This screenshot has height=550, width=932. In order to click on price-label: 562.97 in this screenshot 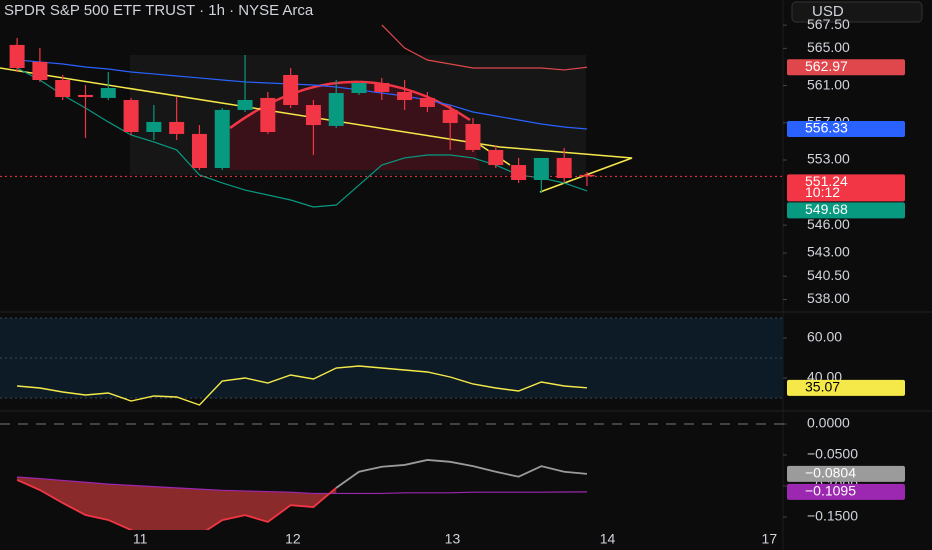, I will do `click(826, 66)`.